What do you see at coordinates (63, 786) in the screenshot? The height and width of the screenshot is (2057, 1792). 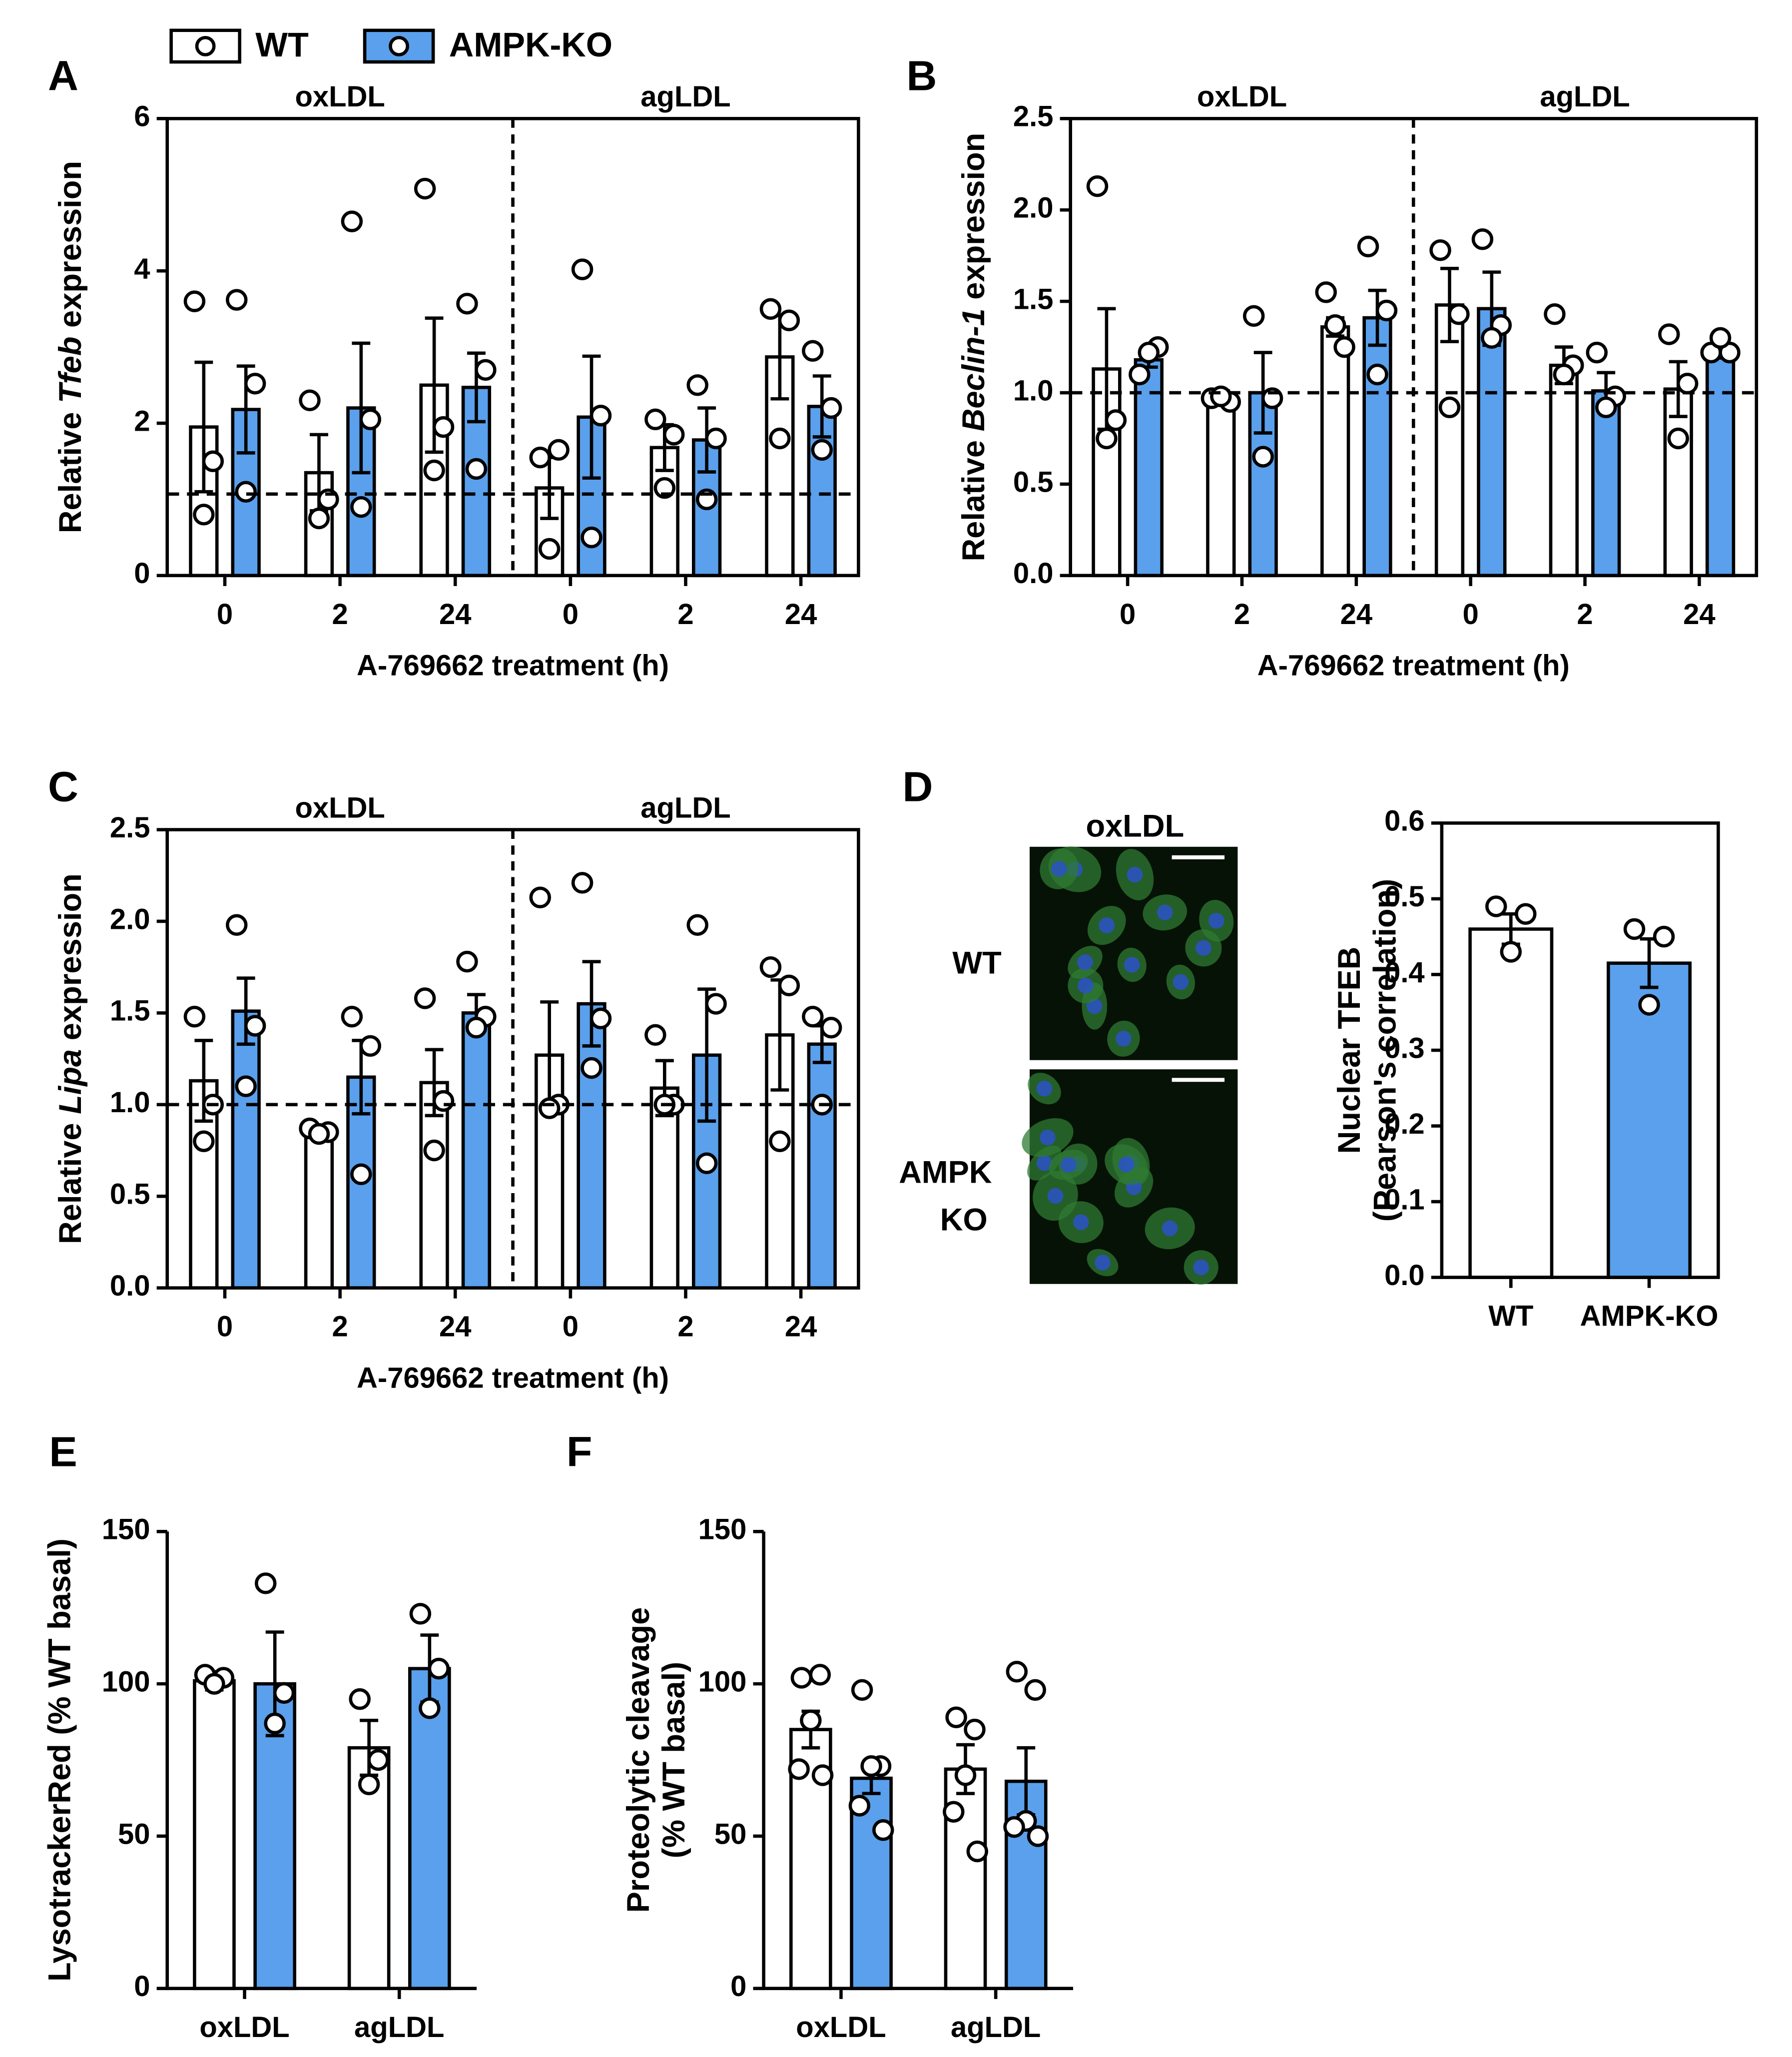 I see `panel-letter: C` at bounding box center [63, 786].